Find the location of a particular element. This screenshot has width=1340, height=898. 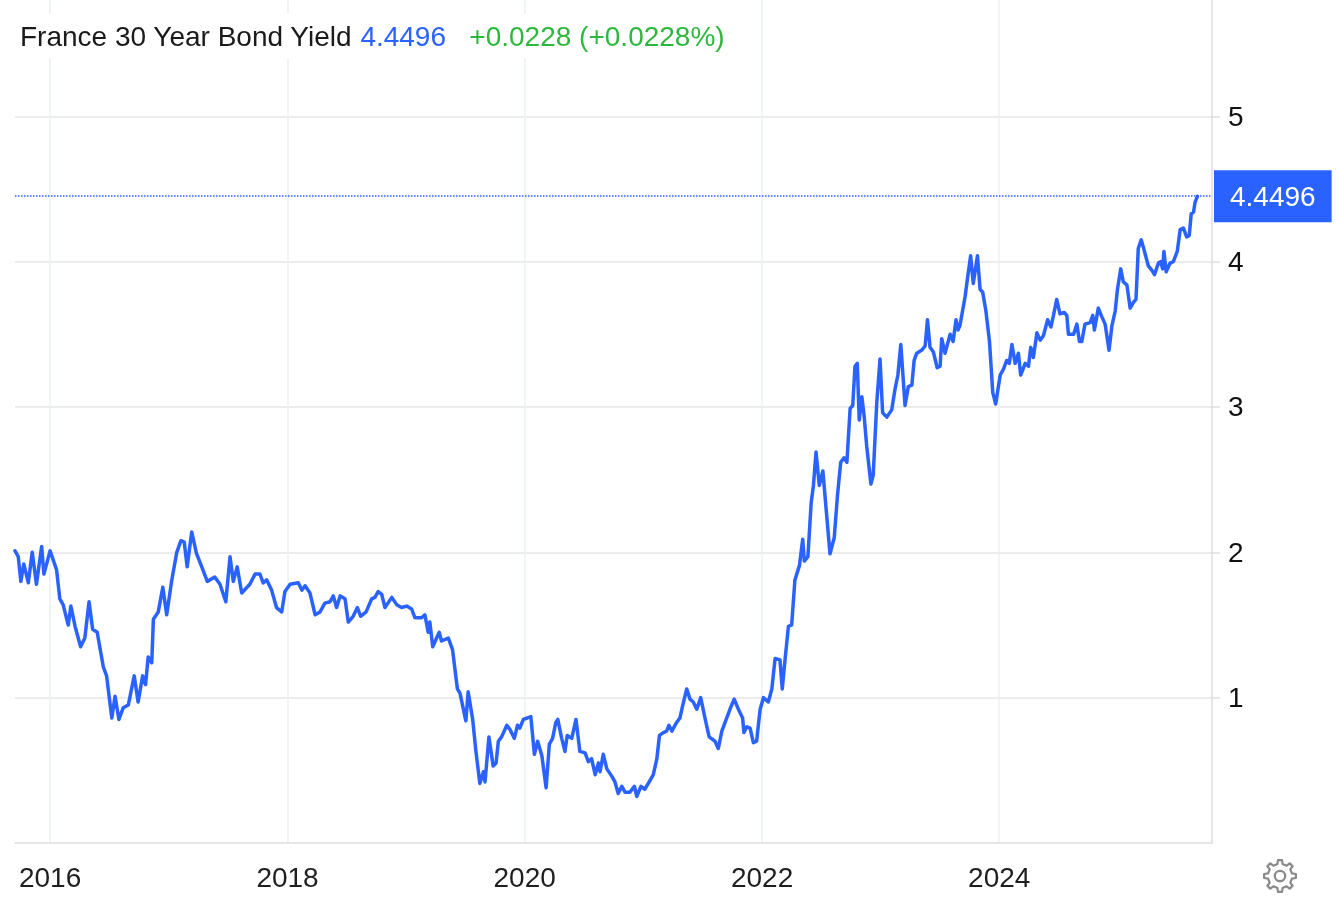

y-tick-label: 3 is located at coordinates (1236, 407).